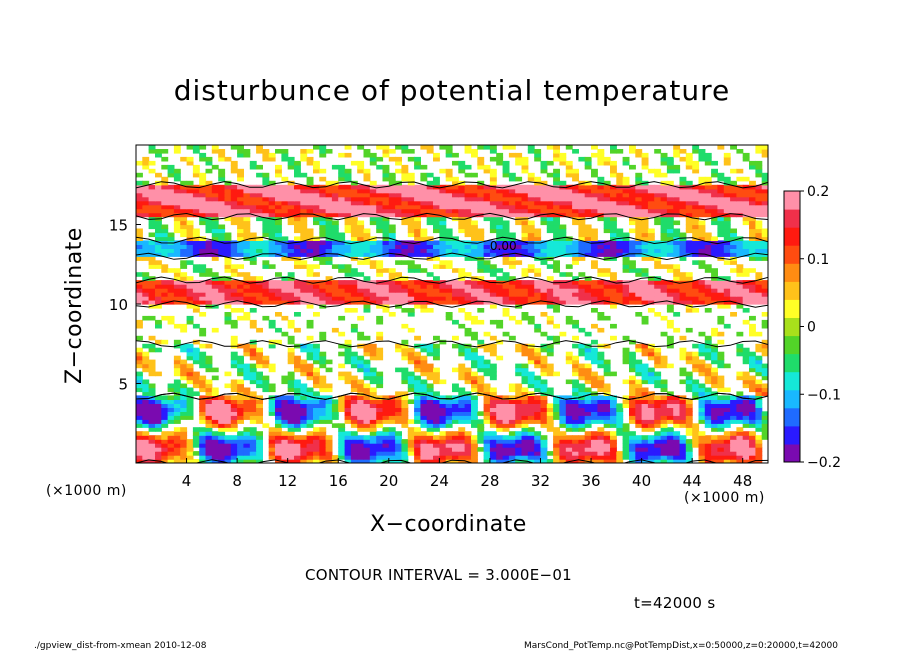 Image resolution: width=904 pixels, height=654 pixels. What do you see at coordinates (692, 481) in the screenshot?
I see `x-tick-label: 44` at bounding box center [692, 481].